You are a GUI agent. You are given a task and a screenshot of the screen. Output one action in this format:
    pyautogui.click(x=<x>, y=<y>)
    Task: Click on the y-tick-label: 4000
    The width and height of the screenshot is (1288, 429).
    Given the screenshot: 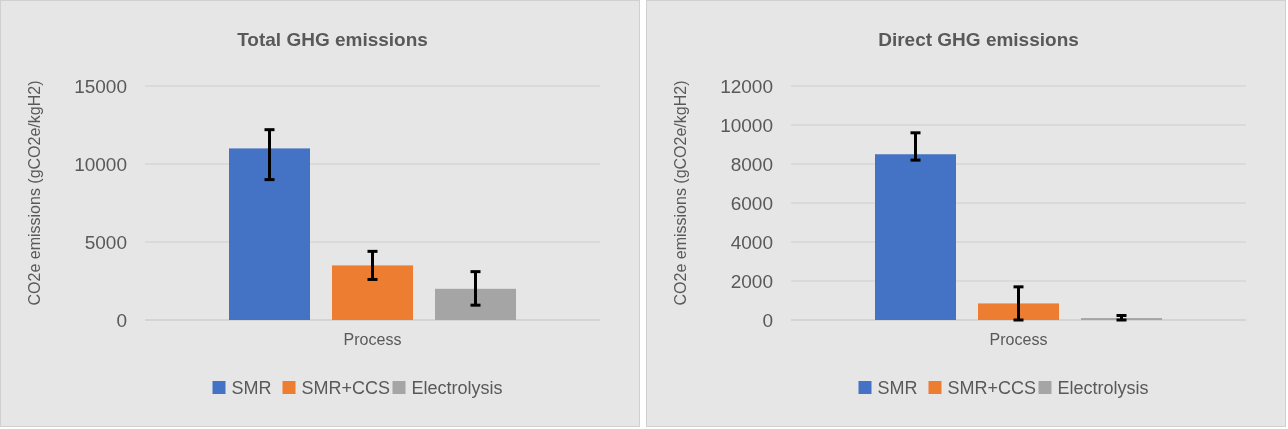 What is the action you would take?
    pyautogui.click(x=751, y=242)
    